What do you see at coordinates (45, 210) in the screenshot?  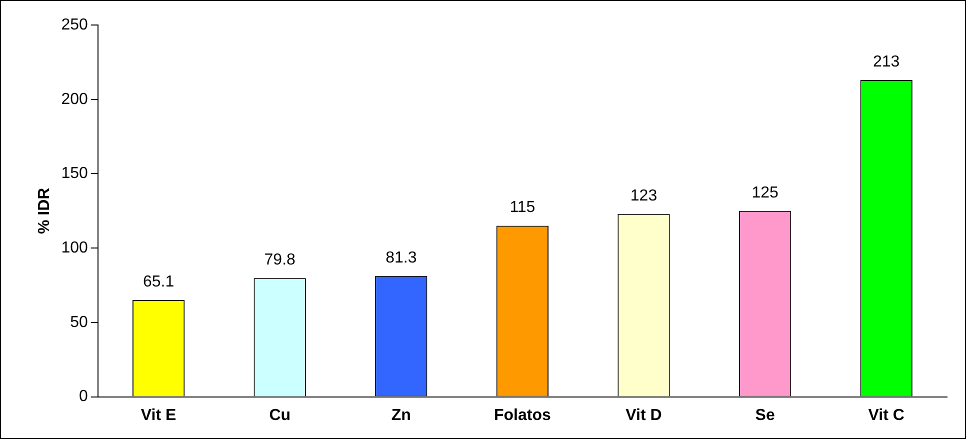 I see `y-axis-title: % IDR` at bounding box center [45, 210].